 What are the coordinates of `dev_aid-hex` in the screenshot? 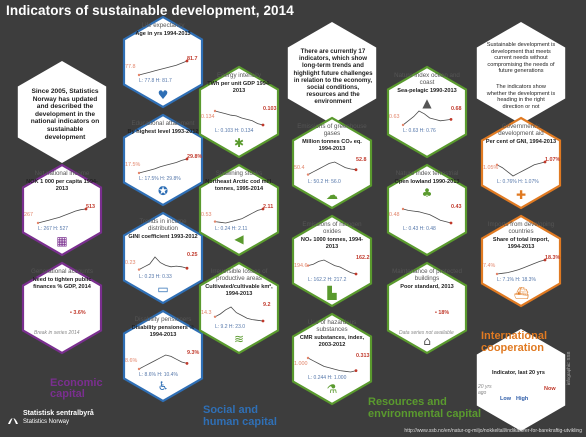 It's located at (521, 163).